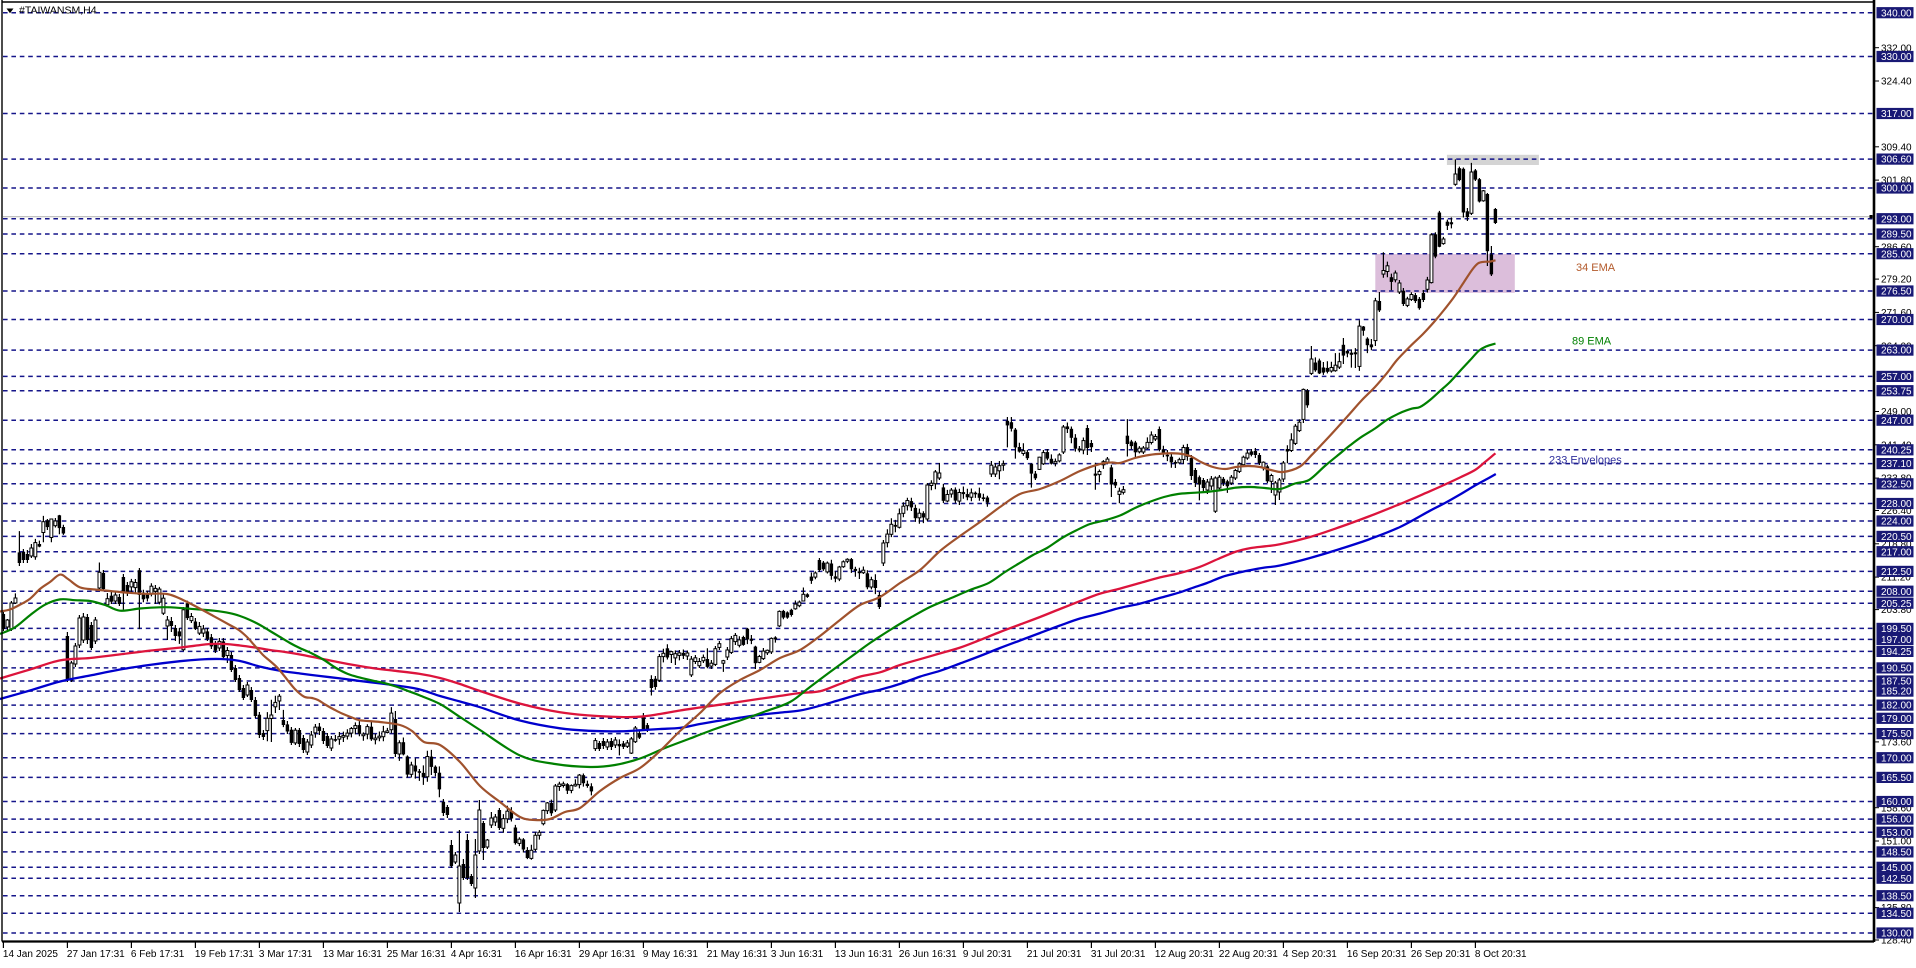  I want to click on svg-text: 240.25, so click(1896, 450).